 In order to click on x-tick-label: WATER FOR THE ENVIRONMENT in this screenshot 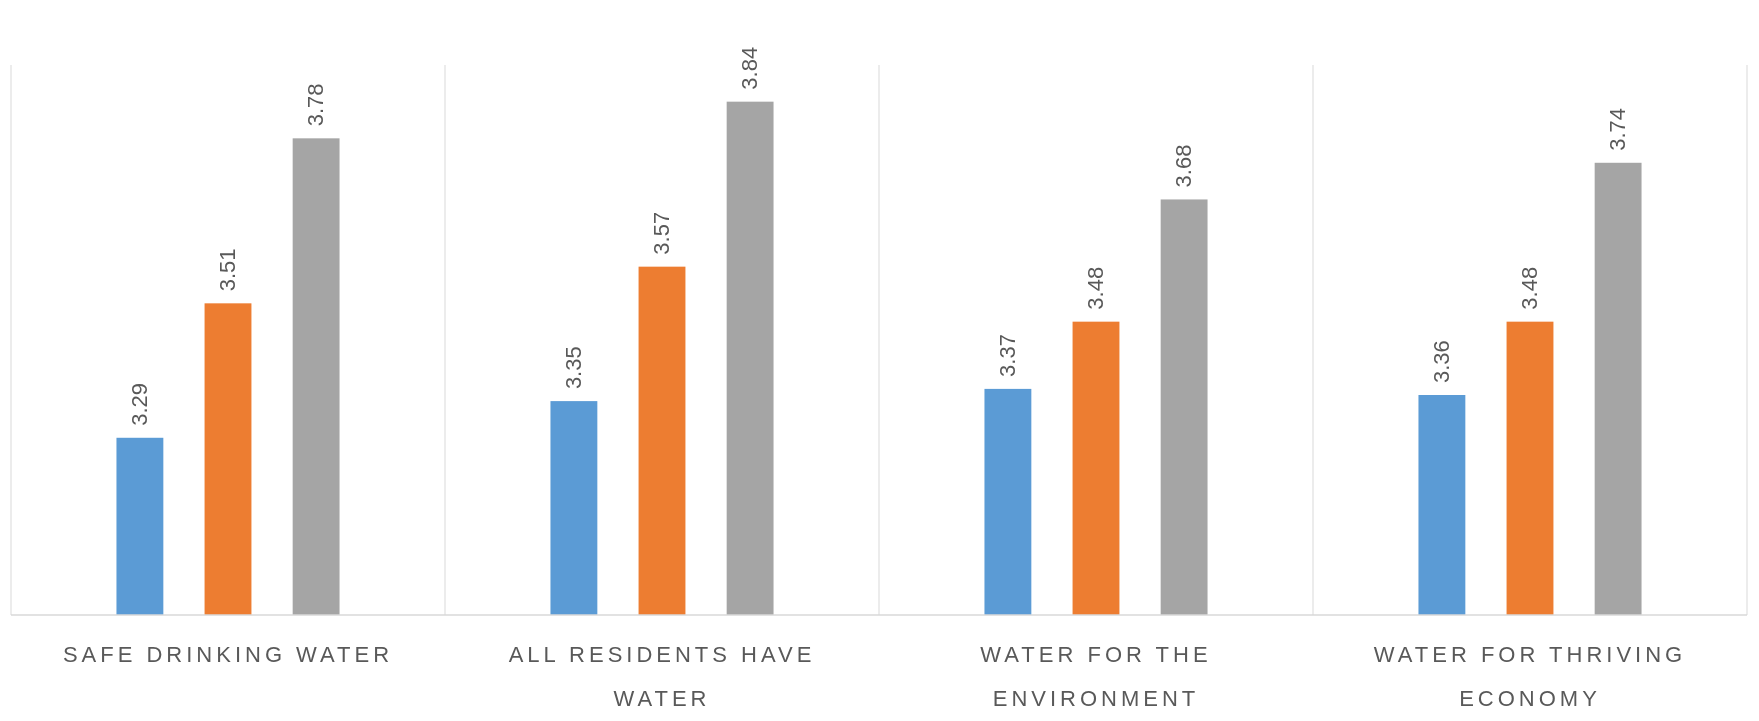, I will do `click(1096, 676)`.